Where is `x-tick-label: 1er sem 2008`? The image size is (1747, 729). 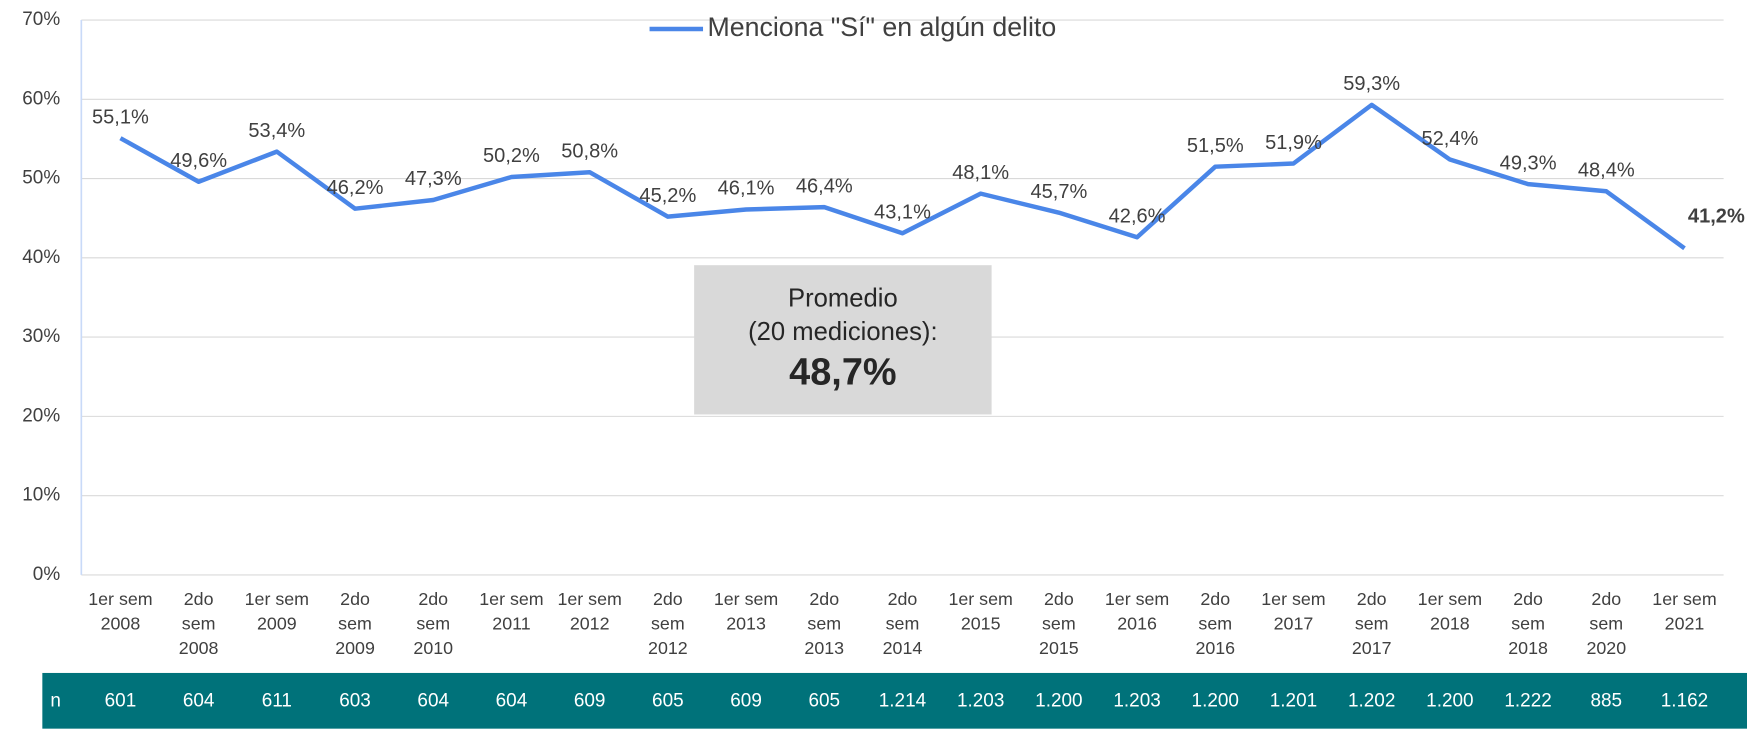
x-tick-label: 1er sem 2008 is located at coordinates (120, 612).